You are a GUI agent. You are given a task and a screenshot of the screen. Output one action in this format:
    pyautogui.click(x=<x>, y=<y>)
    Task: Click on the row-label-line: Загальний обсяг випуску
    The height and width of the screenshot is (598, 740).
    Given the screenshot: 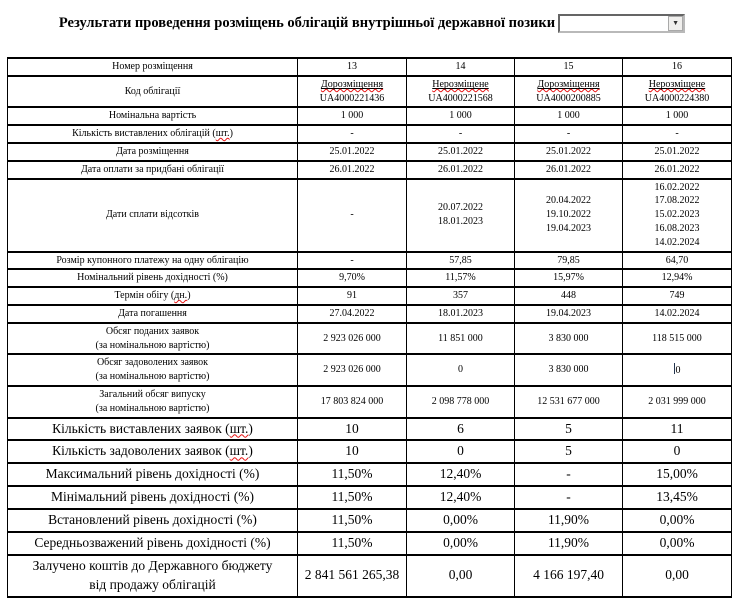 What is the action you would take?
    pyautogui.click(x=152, y=394)
    